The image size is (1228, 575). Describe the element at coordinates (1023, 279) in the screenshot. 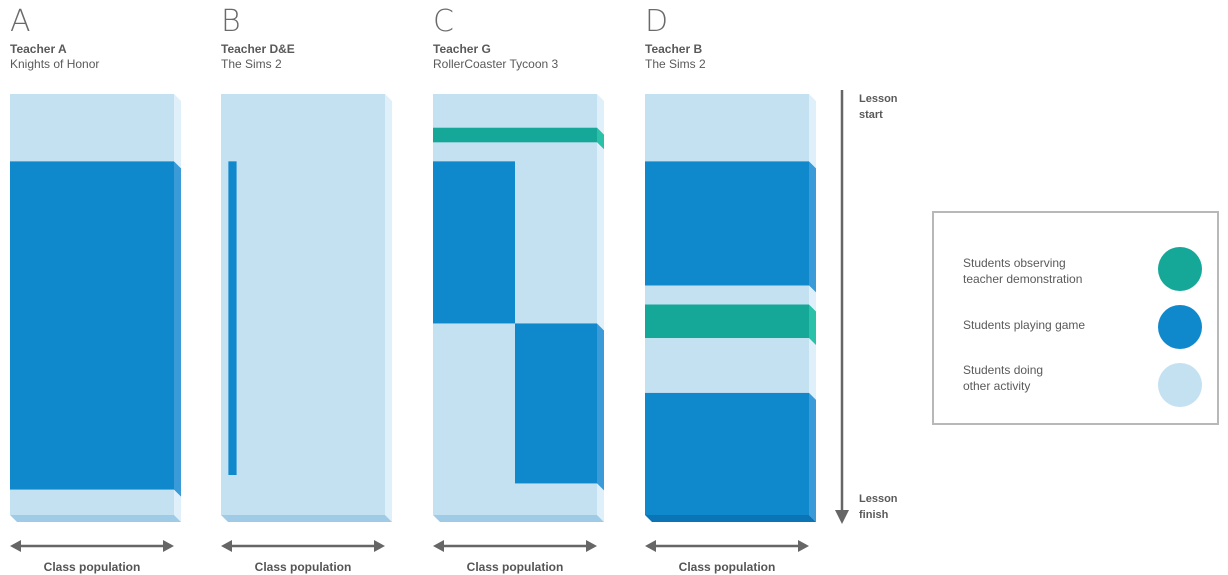

I see `legend-label-line: teacher demonstration` at that location.